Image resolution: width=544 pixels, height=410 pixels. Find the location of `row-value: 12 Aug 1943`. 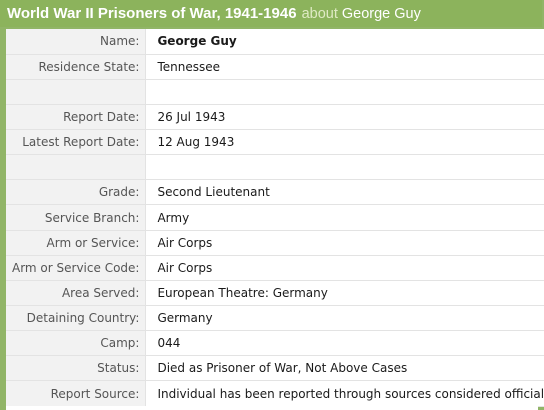

row-value: 12 Aug 1943 is located at coordinates (344, 142).